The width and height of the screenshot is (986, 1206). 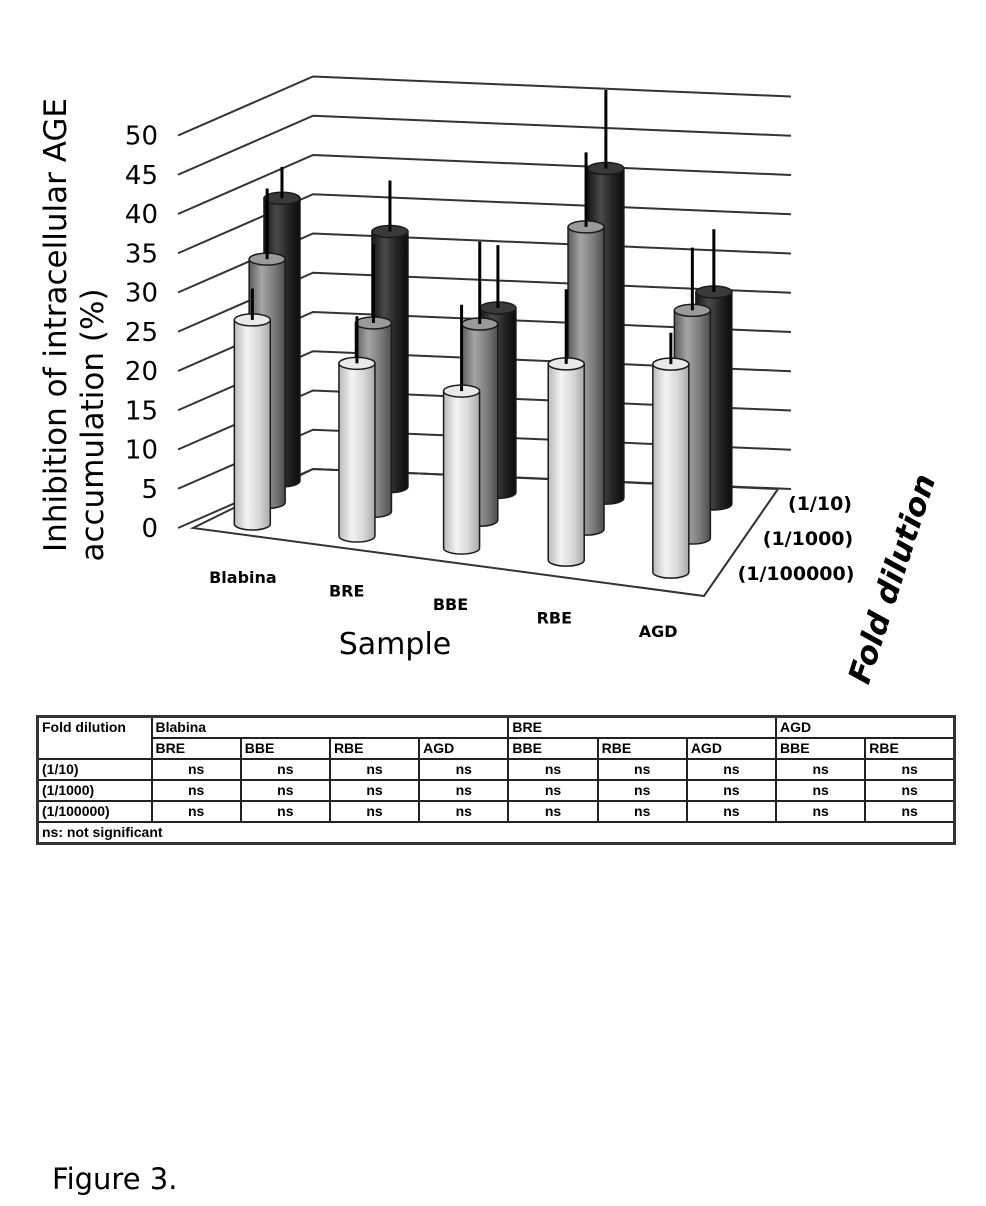 I want to click on series-labels: (1/10) (1/1000) (1/100000), so click(x=796, y=539).